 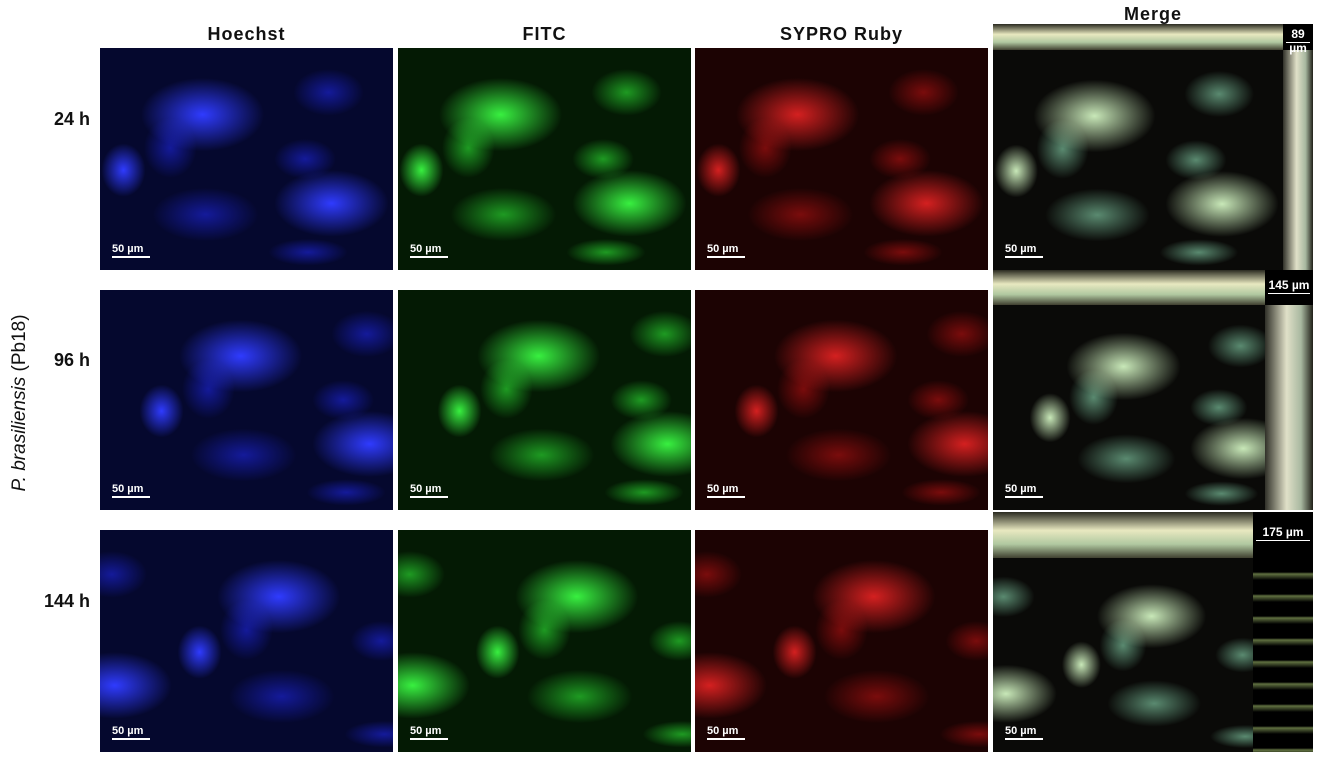 What do you see at coordinates (544, 34) in the screenshot?
I see `column-header: FITC` at bounding box center [544, 34].